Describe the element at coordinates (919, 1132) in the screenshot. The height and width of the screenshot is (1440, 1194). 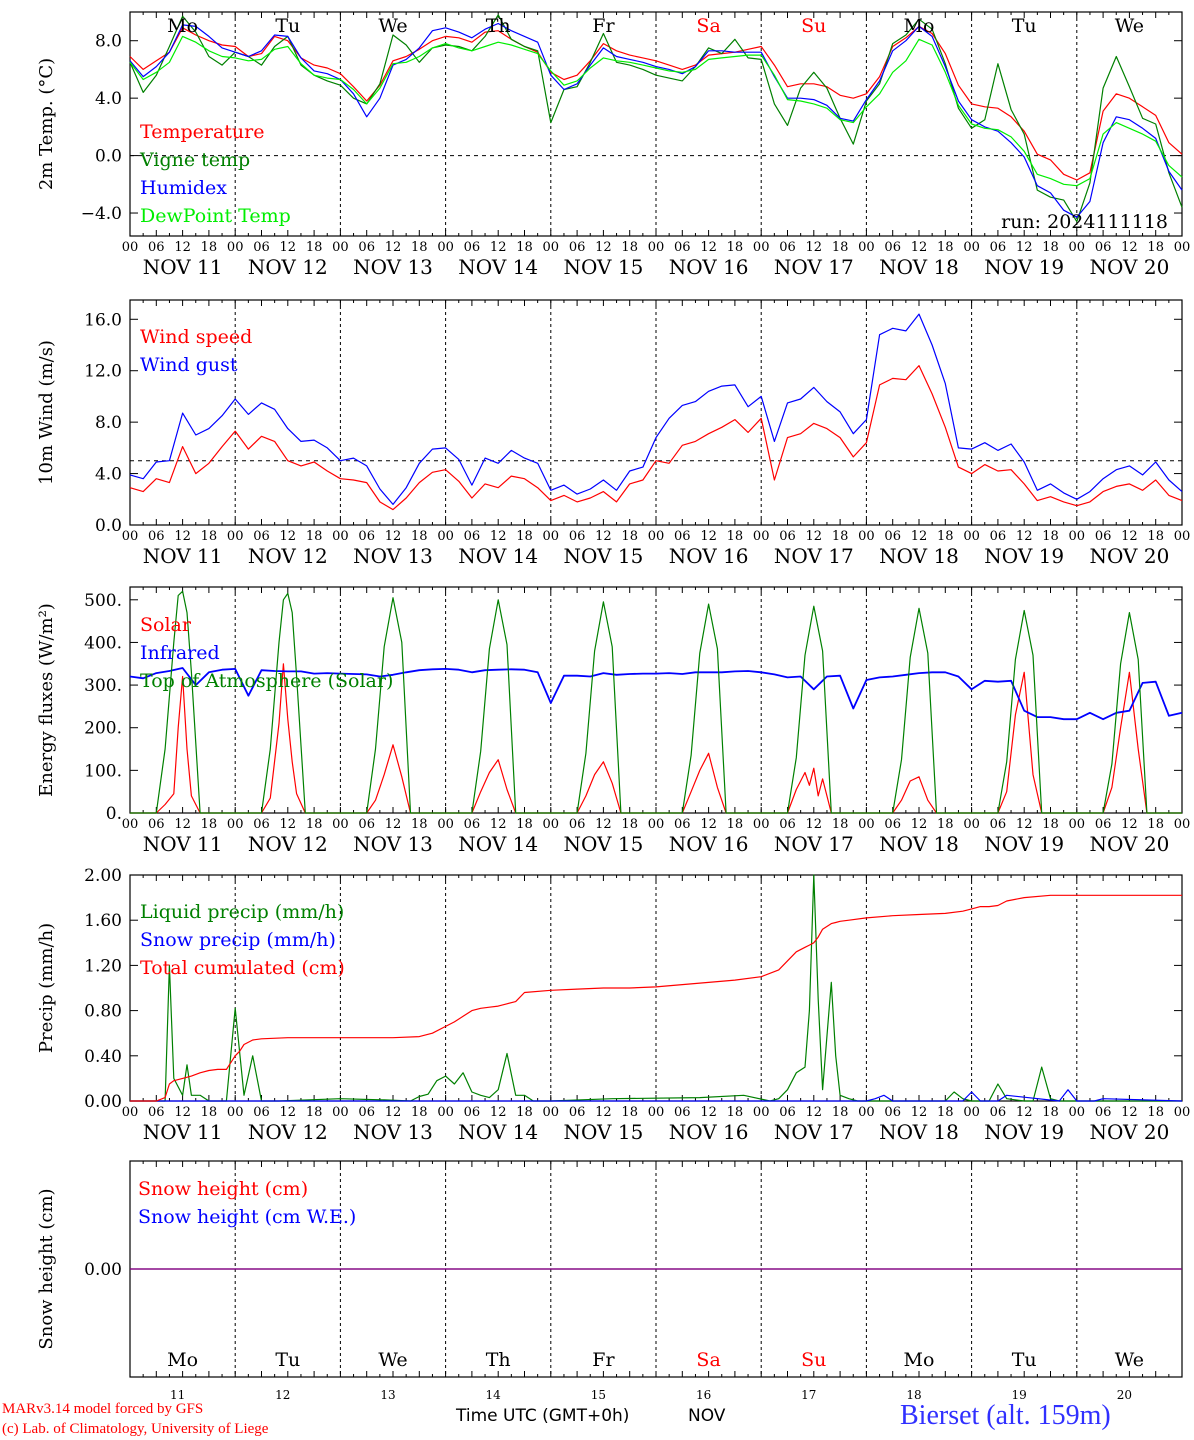
I see `date-label: NOV 18` at that location.